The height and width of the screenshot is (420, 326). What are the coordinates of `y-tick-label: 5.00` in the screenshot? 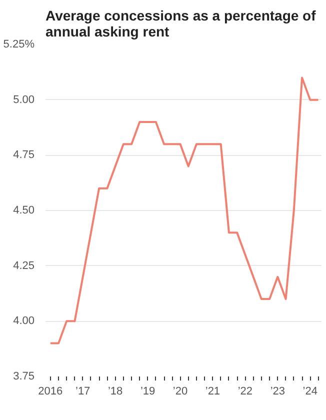 It's located at (24, 100).